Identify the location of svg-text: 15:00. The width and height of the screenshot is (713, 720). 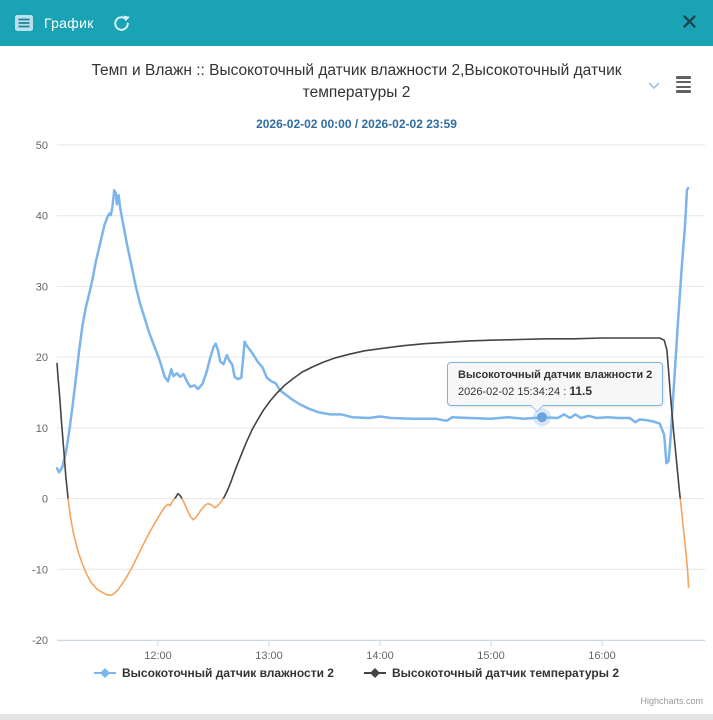
(491, 656).